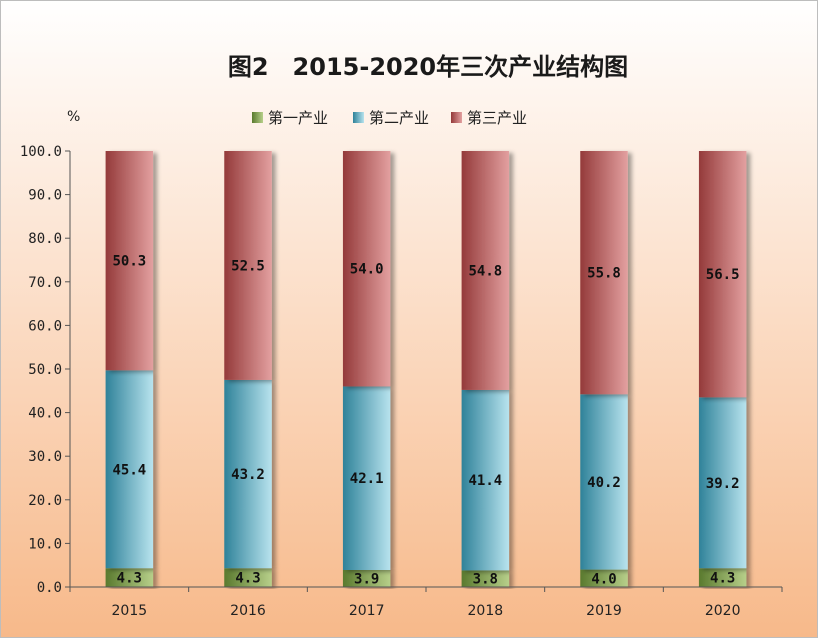 The image size is (818, 638). I want to click on chart-title: 图2 2015-2020年三次产业结构图, so click(428, 67).